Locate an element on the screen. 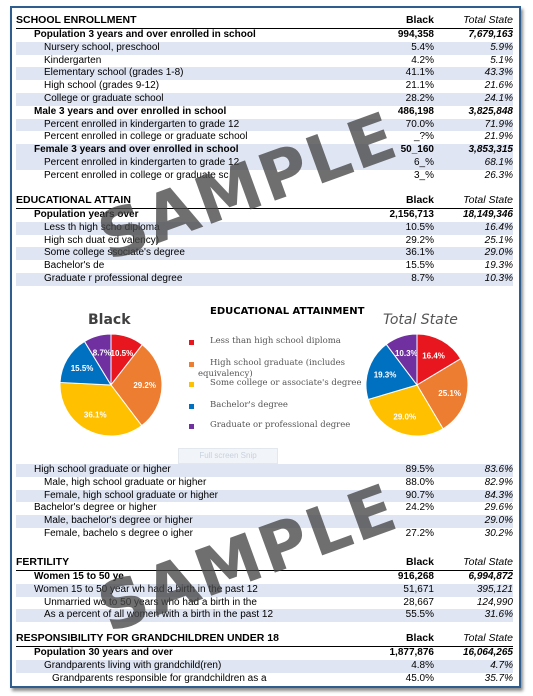 Image resolution: width=533 pixels, height=696 pixels. black-value: 21.1% is located at coordinates (419, 86).